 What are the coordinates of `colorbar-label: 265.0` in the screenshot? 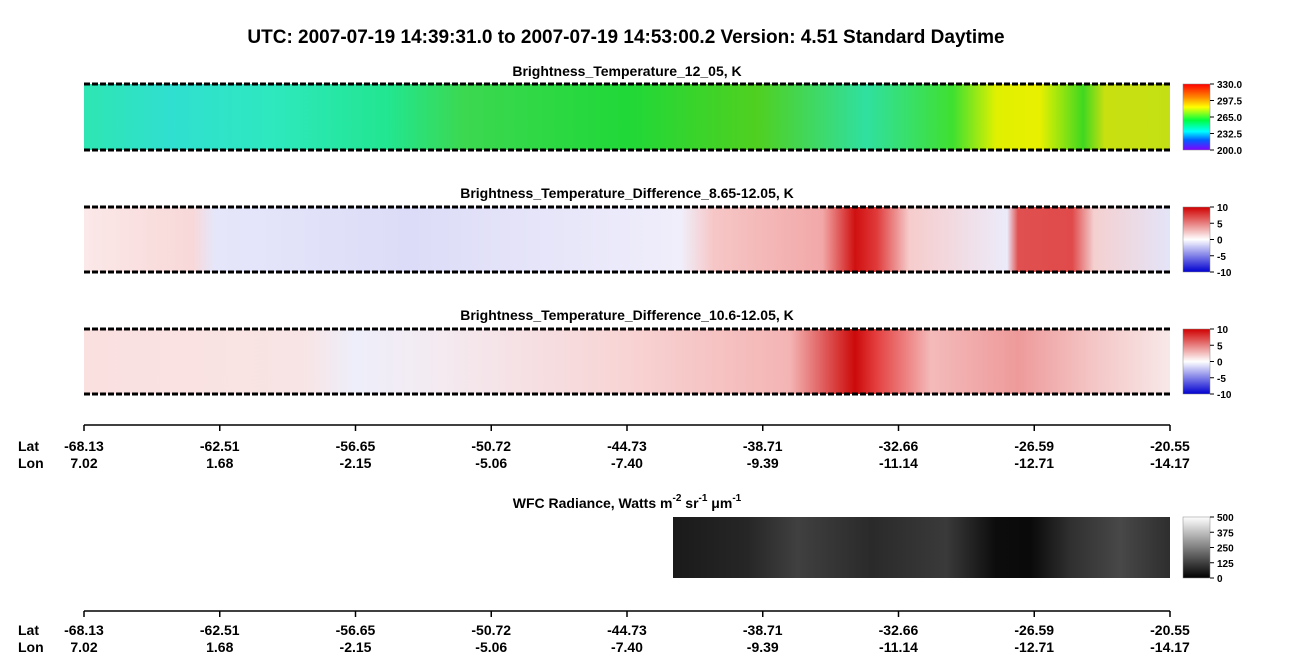 It's located at (1229, 118).